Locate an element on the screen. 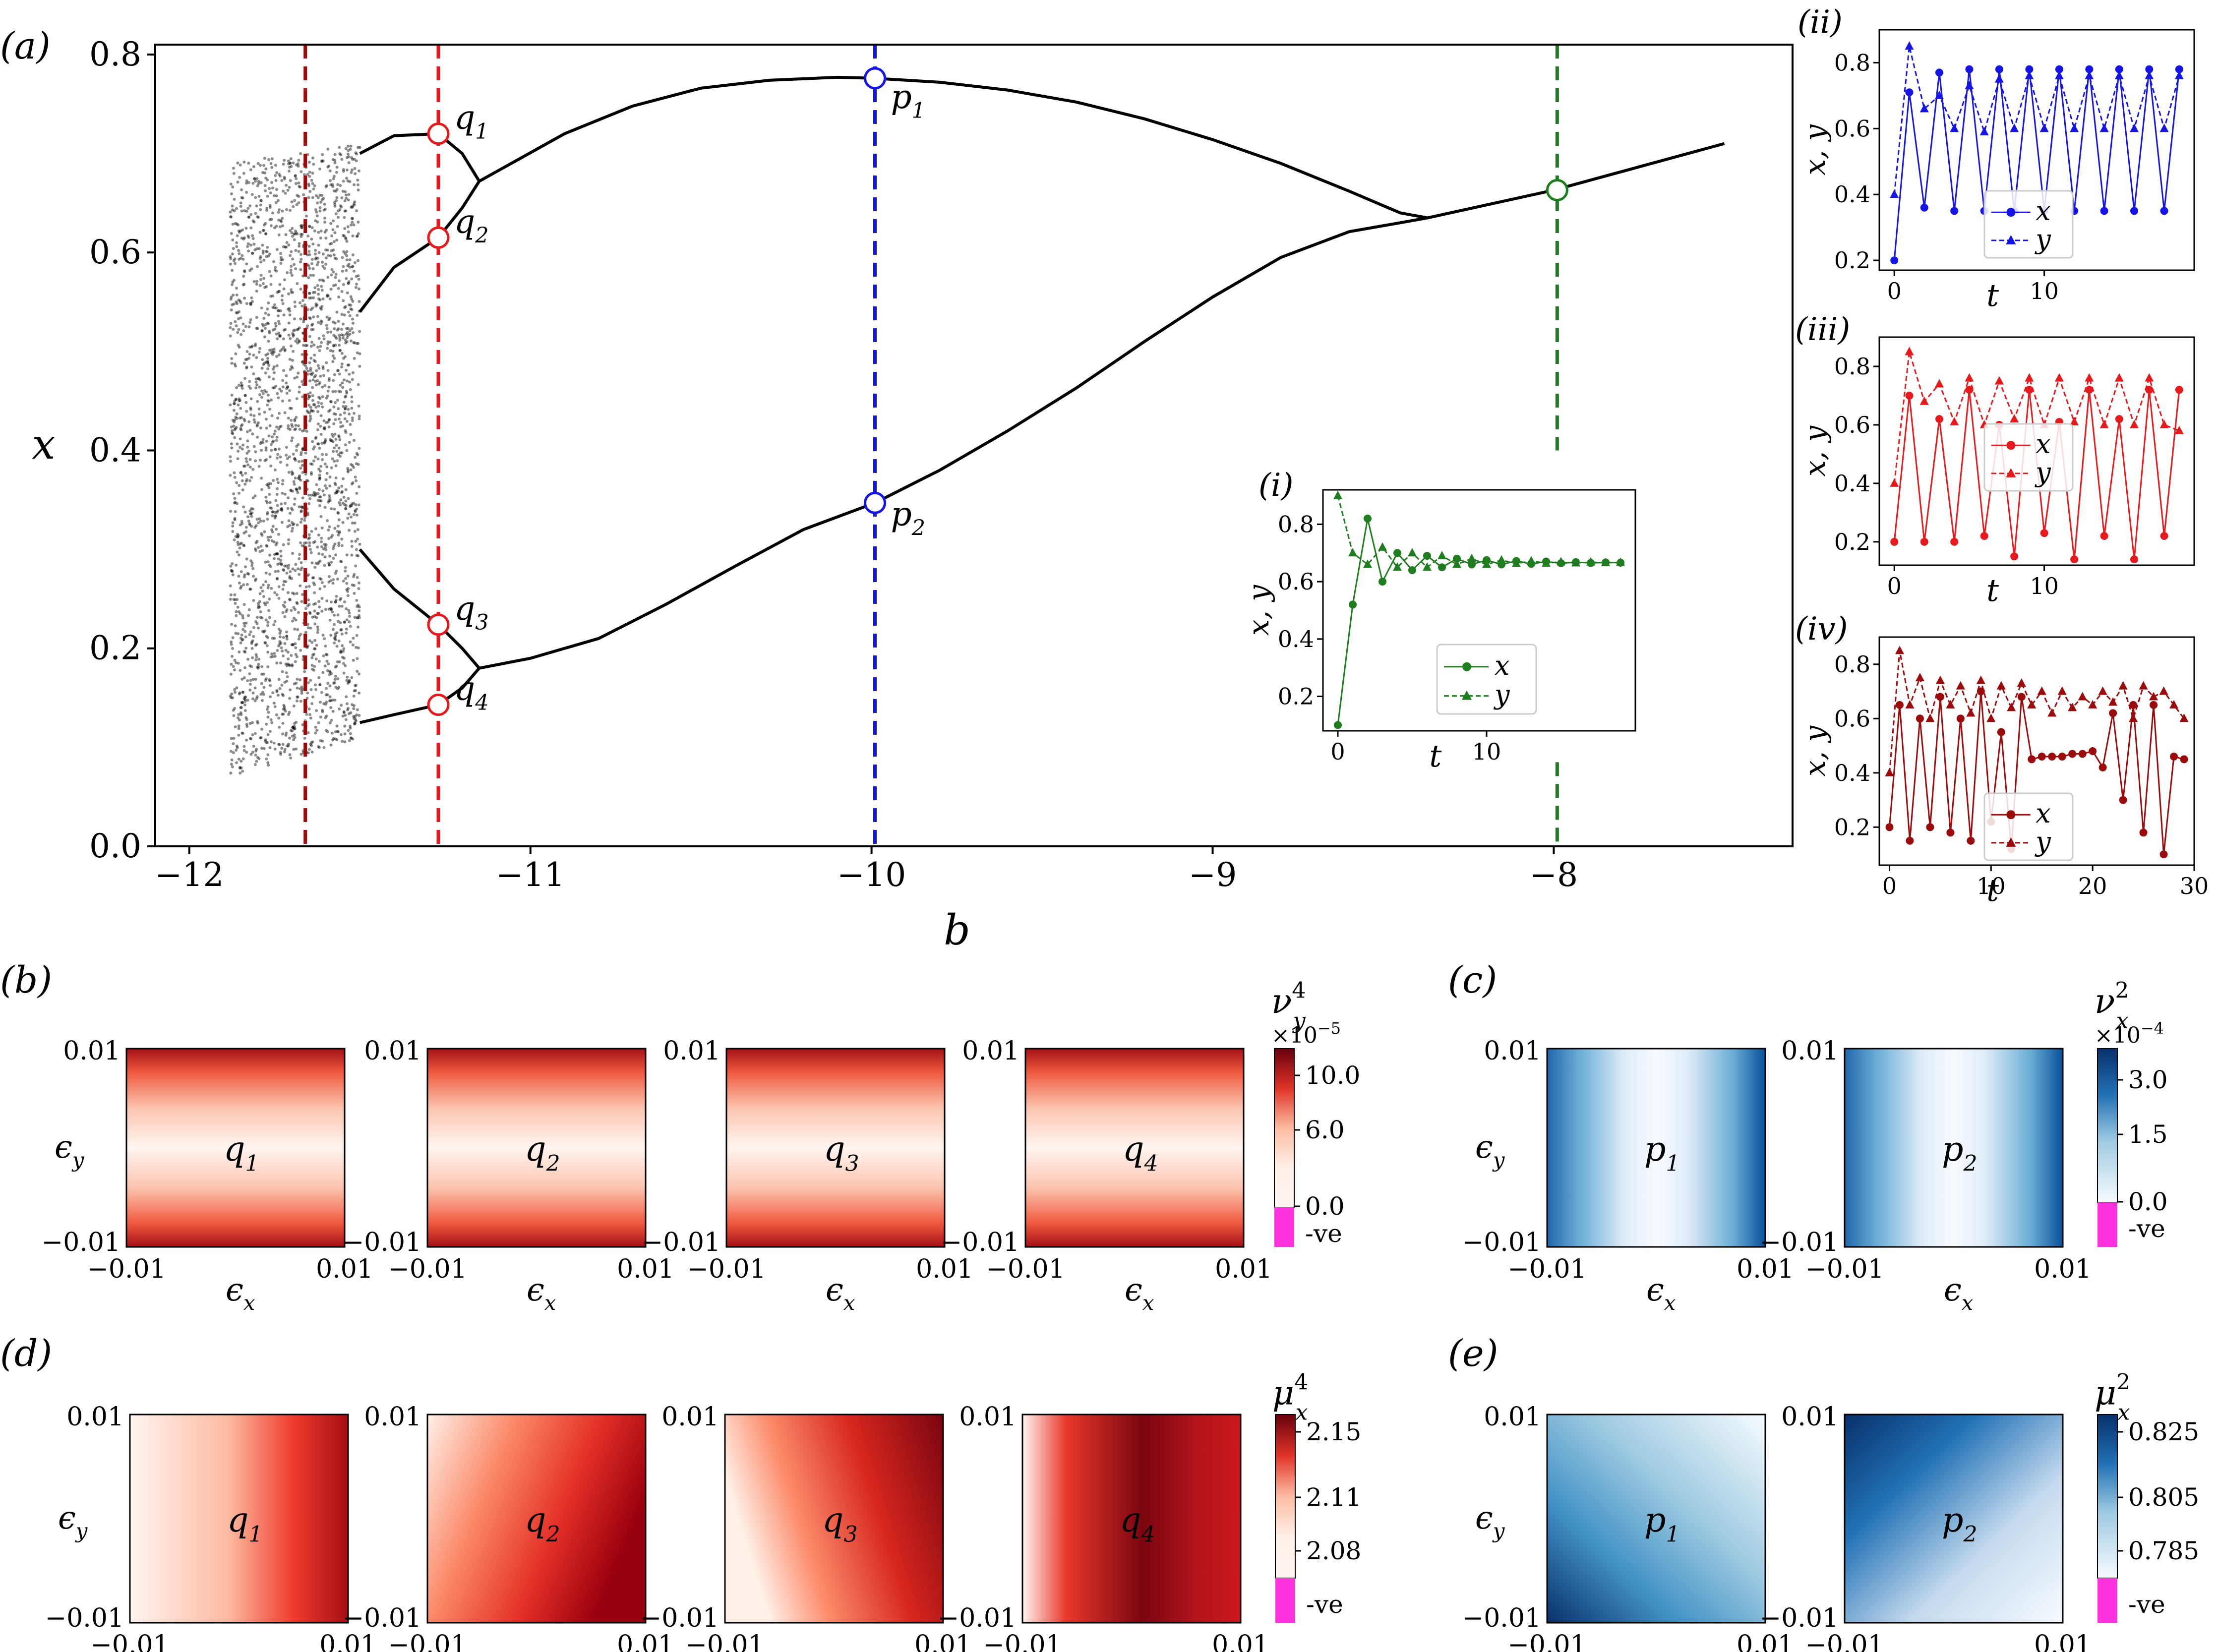  panel-label: (i) is located at coordinates (1275, 485).